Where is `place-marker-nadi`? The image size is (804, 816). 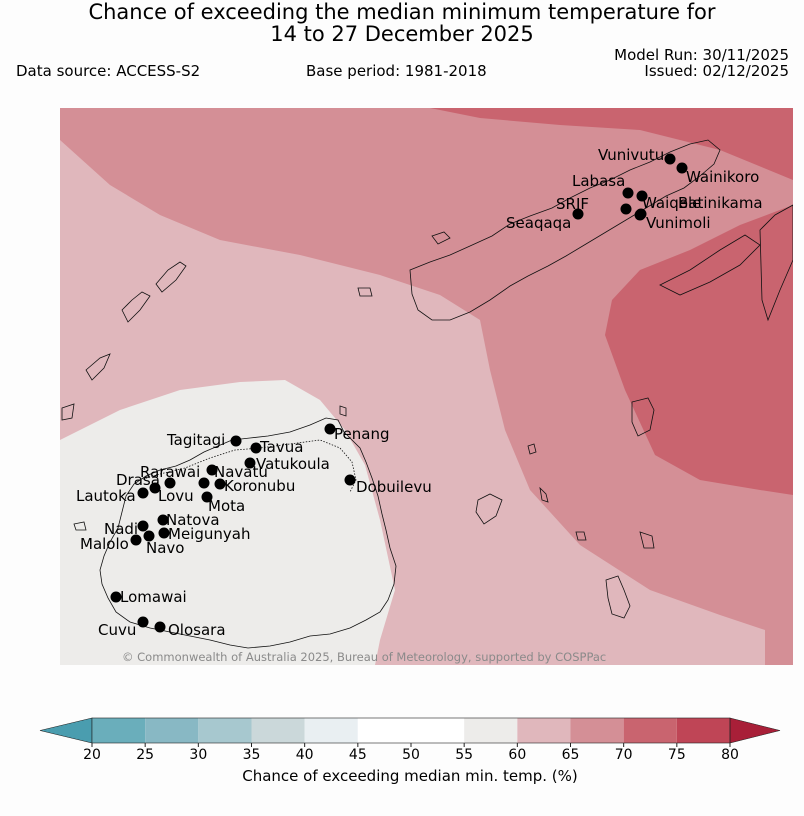 place-marker-nadi is located at coordinates (143, 526).